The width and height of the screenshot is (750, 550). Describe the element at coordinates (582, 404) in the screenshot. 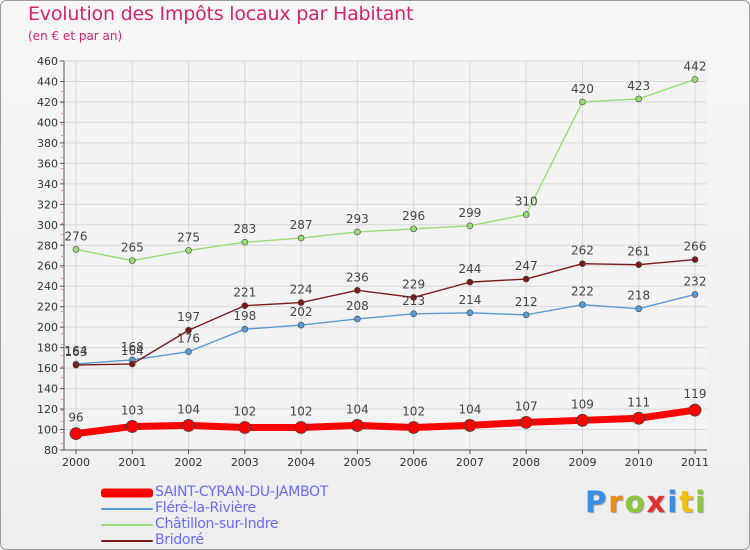

I see `data-label: 109` at that location.